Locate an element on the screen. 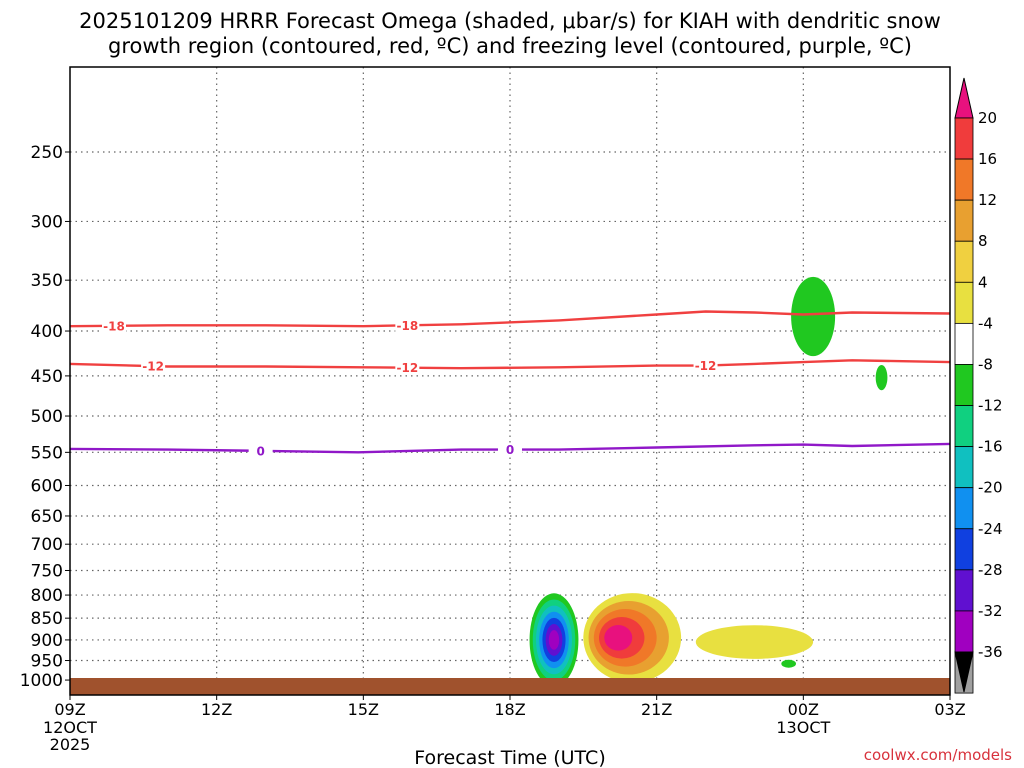 Image resolution: width=1024 pixels, height=768 pixels. y-tick-label: 700 is located at coordinates (47, 545).